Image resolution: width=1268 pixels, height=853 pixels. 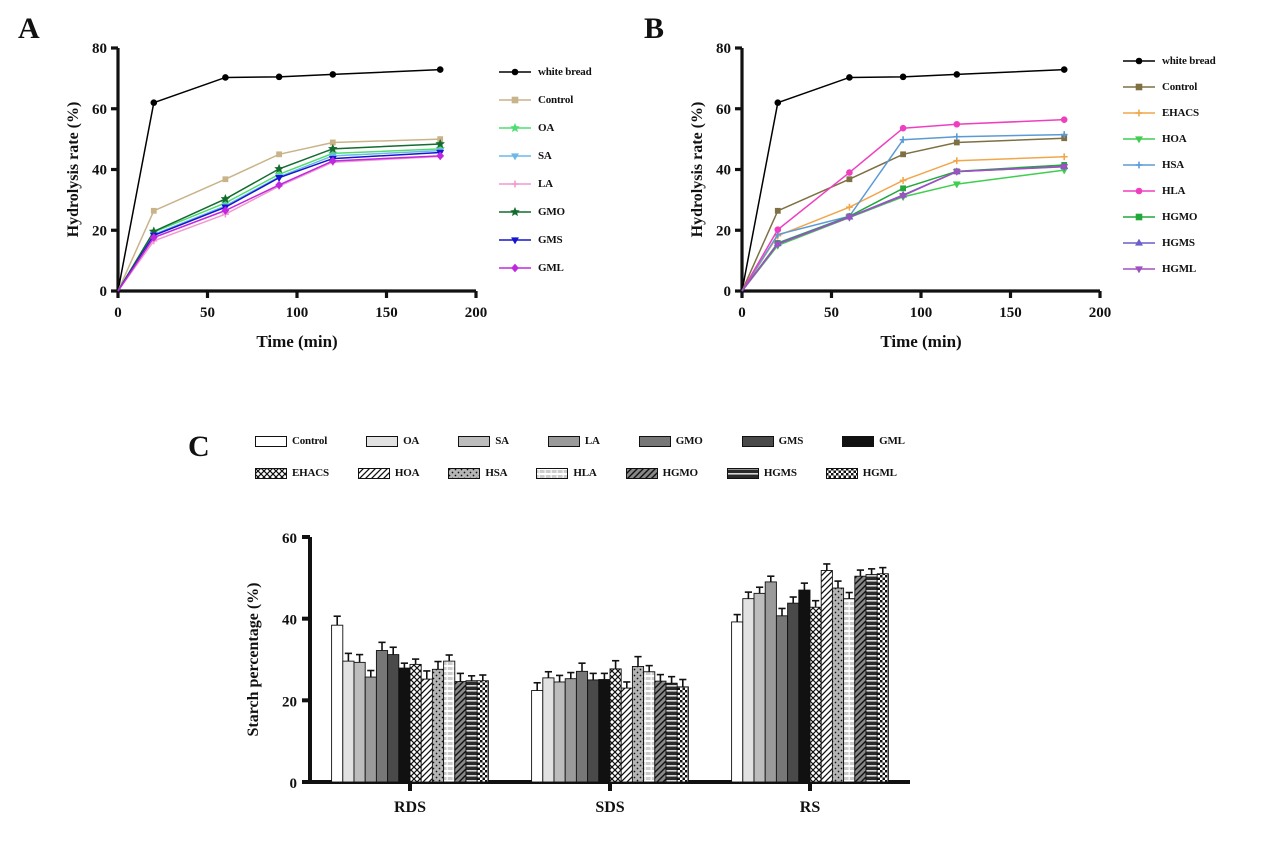 What do you see at coordinates (556, 100) in the screenshot?
I see `legend-label: Control` at bounding box center [556, 100].